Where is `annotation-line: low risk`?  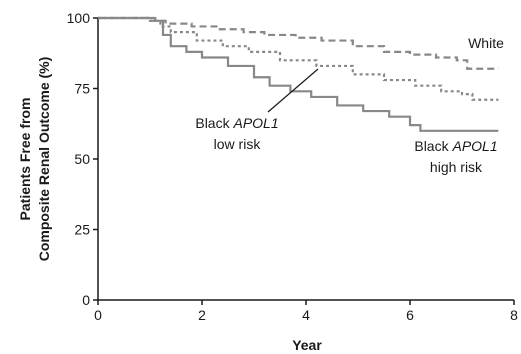 annotation-line: low risk is located at coordinates (238, 144).